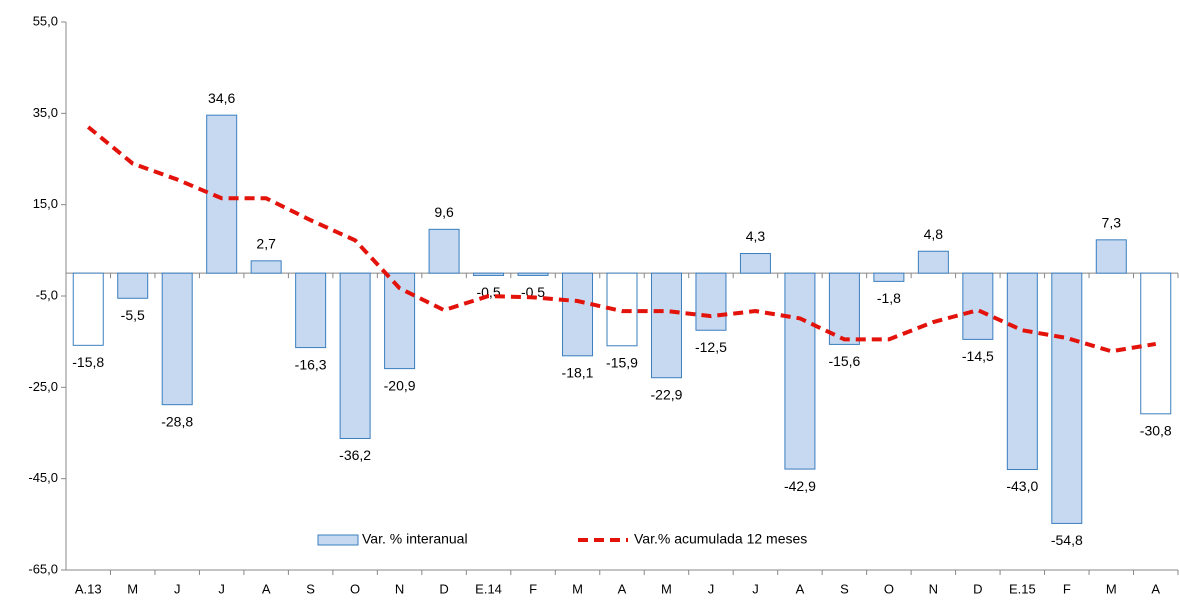 The height and width of the screenshot is (603, 1179). Describe the element at coordinates (88, 362) in the screenshot. I see `data-label: -15,8` at that location.